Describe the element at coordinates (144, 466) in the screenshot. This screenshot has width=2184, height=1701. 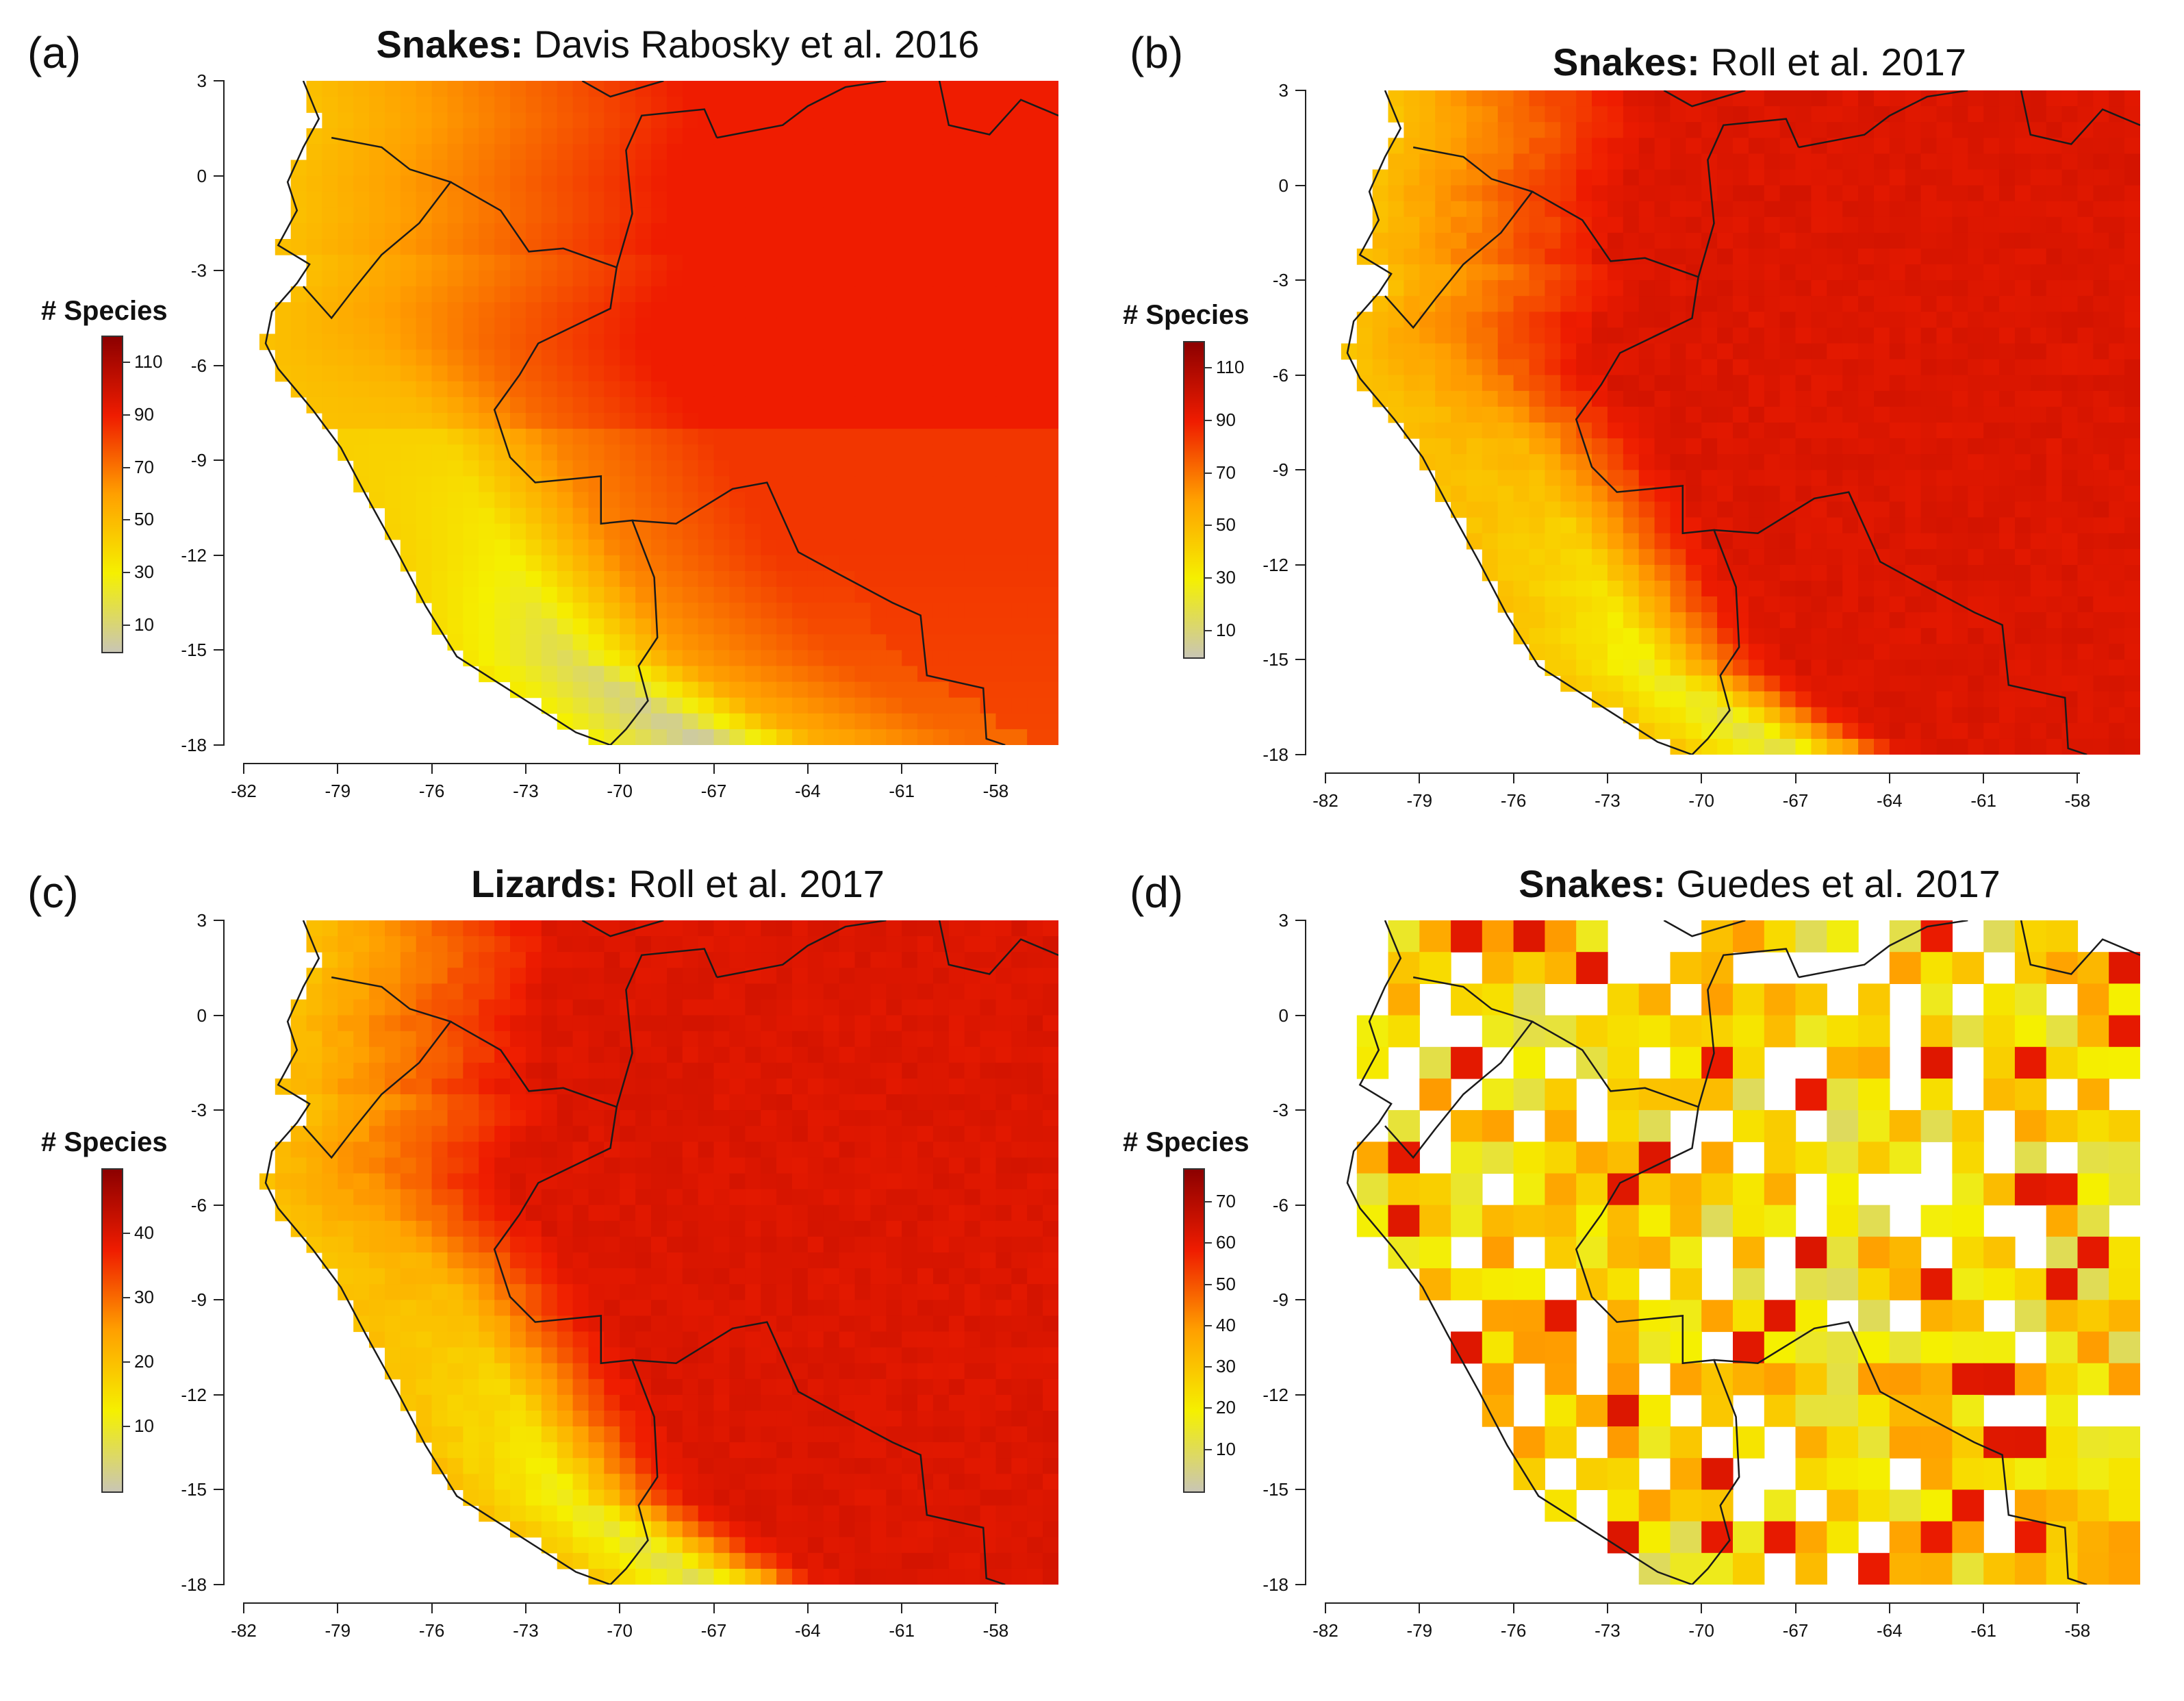
I see `legend-tick-label: 70` at that location.